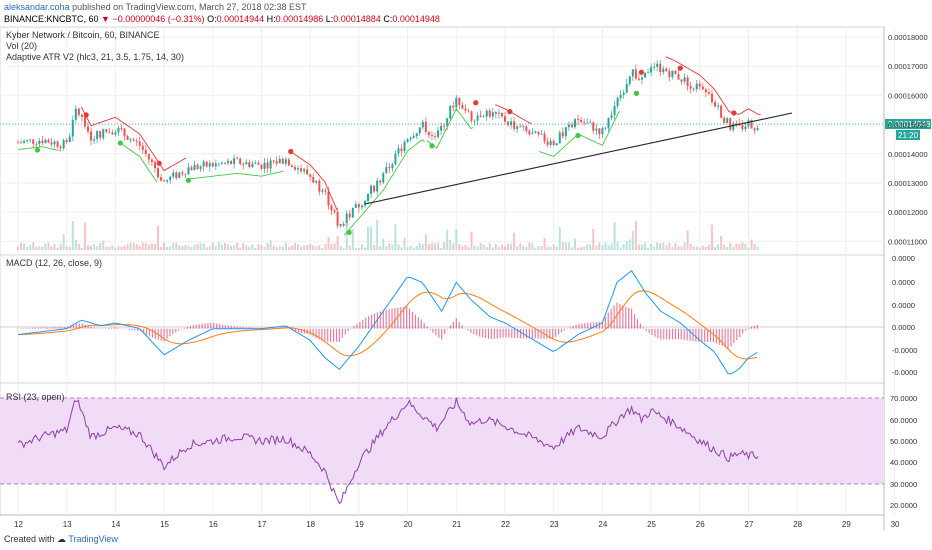 The width and height of the screenshot is (932, 550). I want to click on rsi-title: RSI (23, open), so click(35, 397).